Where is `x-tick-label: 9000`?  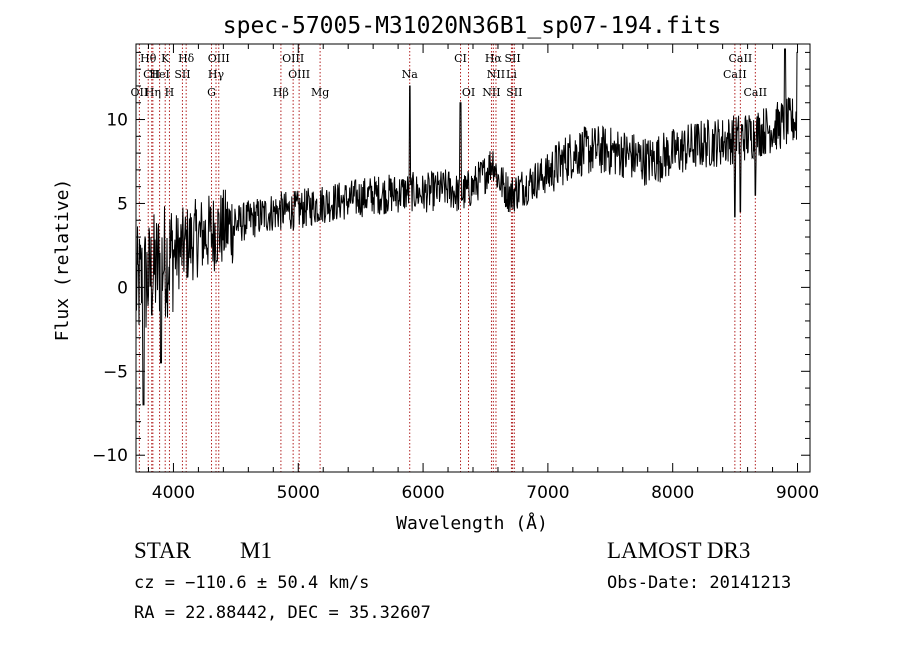
x-tick-label: 9000 is located at coordinates (797, 493).